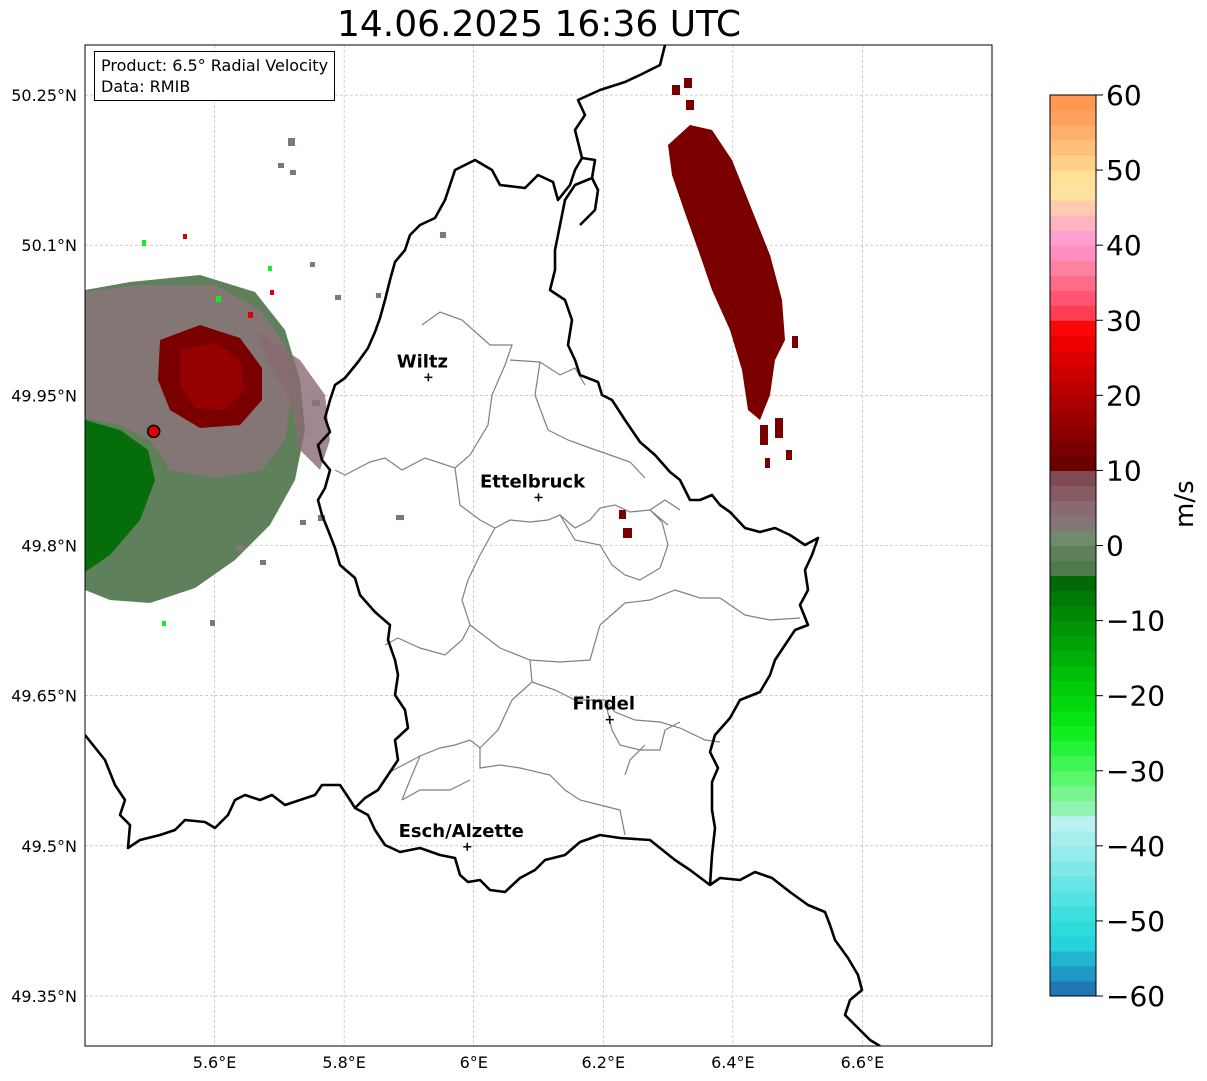 The image size is (1207, 1081). I want to click on lon-tick-label-2: 6°E, so click(474, 1062).